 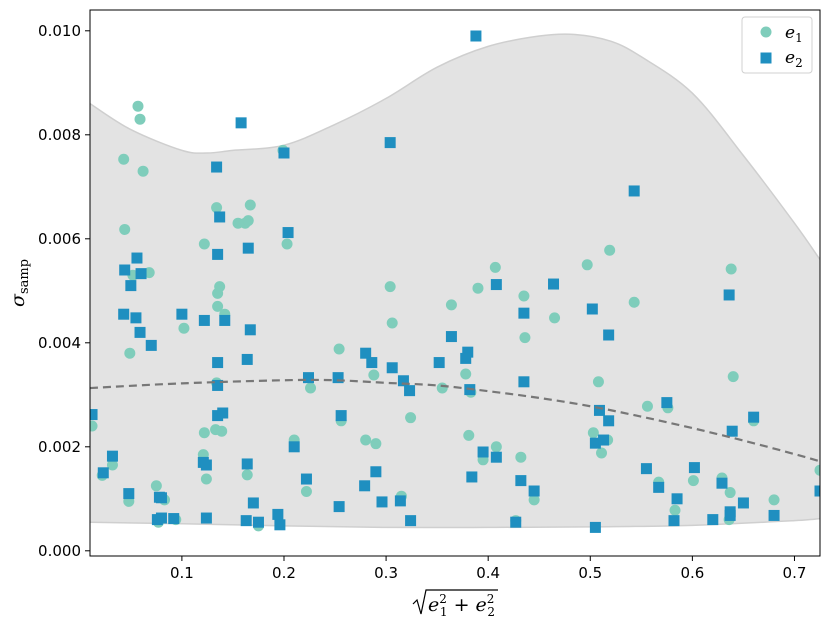 What do you see at coordinates (766, 58) in the screenshot?
I see `legend-marker-e2` at bounding box center [766, 58].